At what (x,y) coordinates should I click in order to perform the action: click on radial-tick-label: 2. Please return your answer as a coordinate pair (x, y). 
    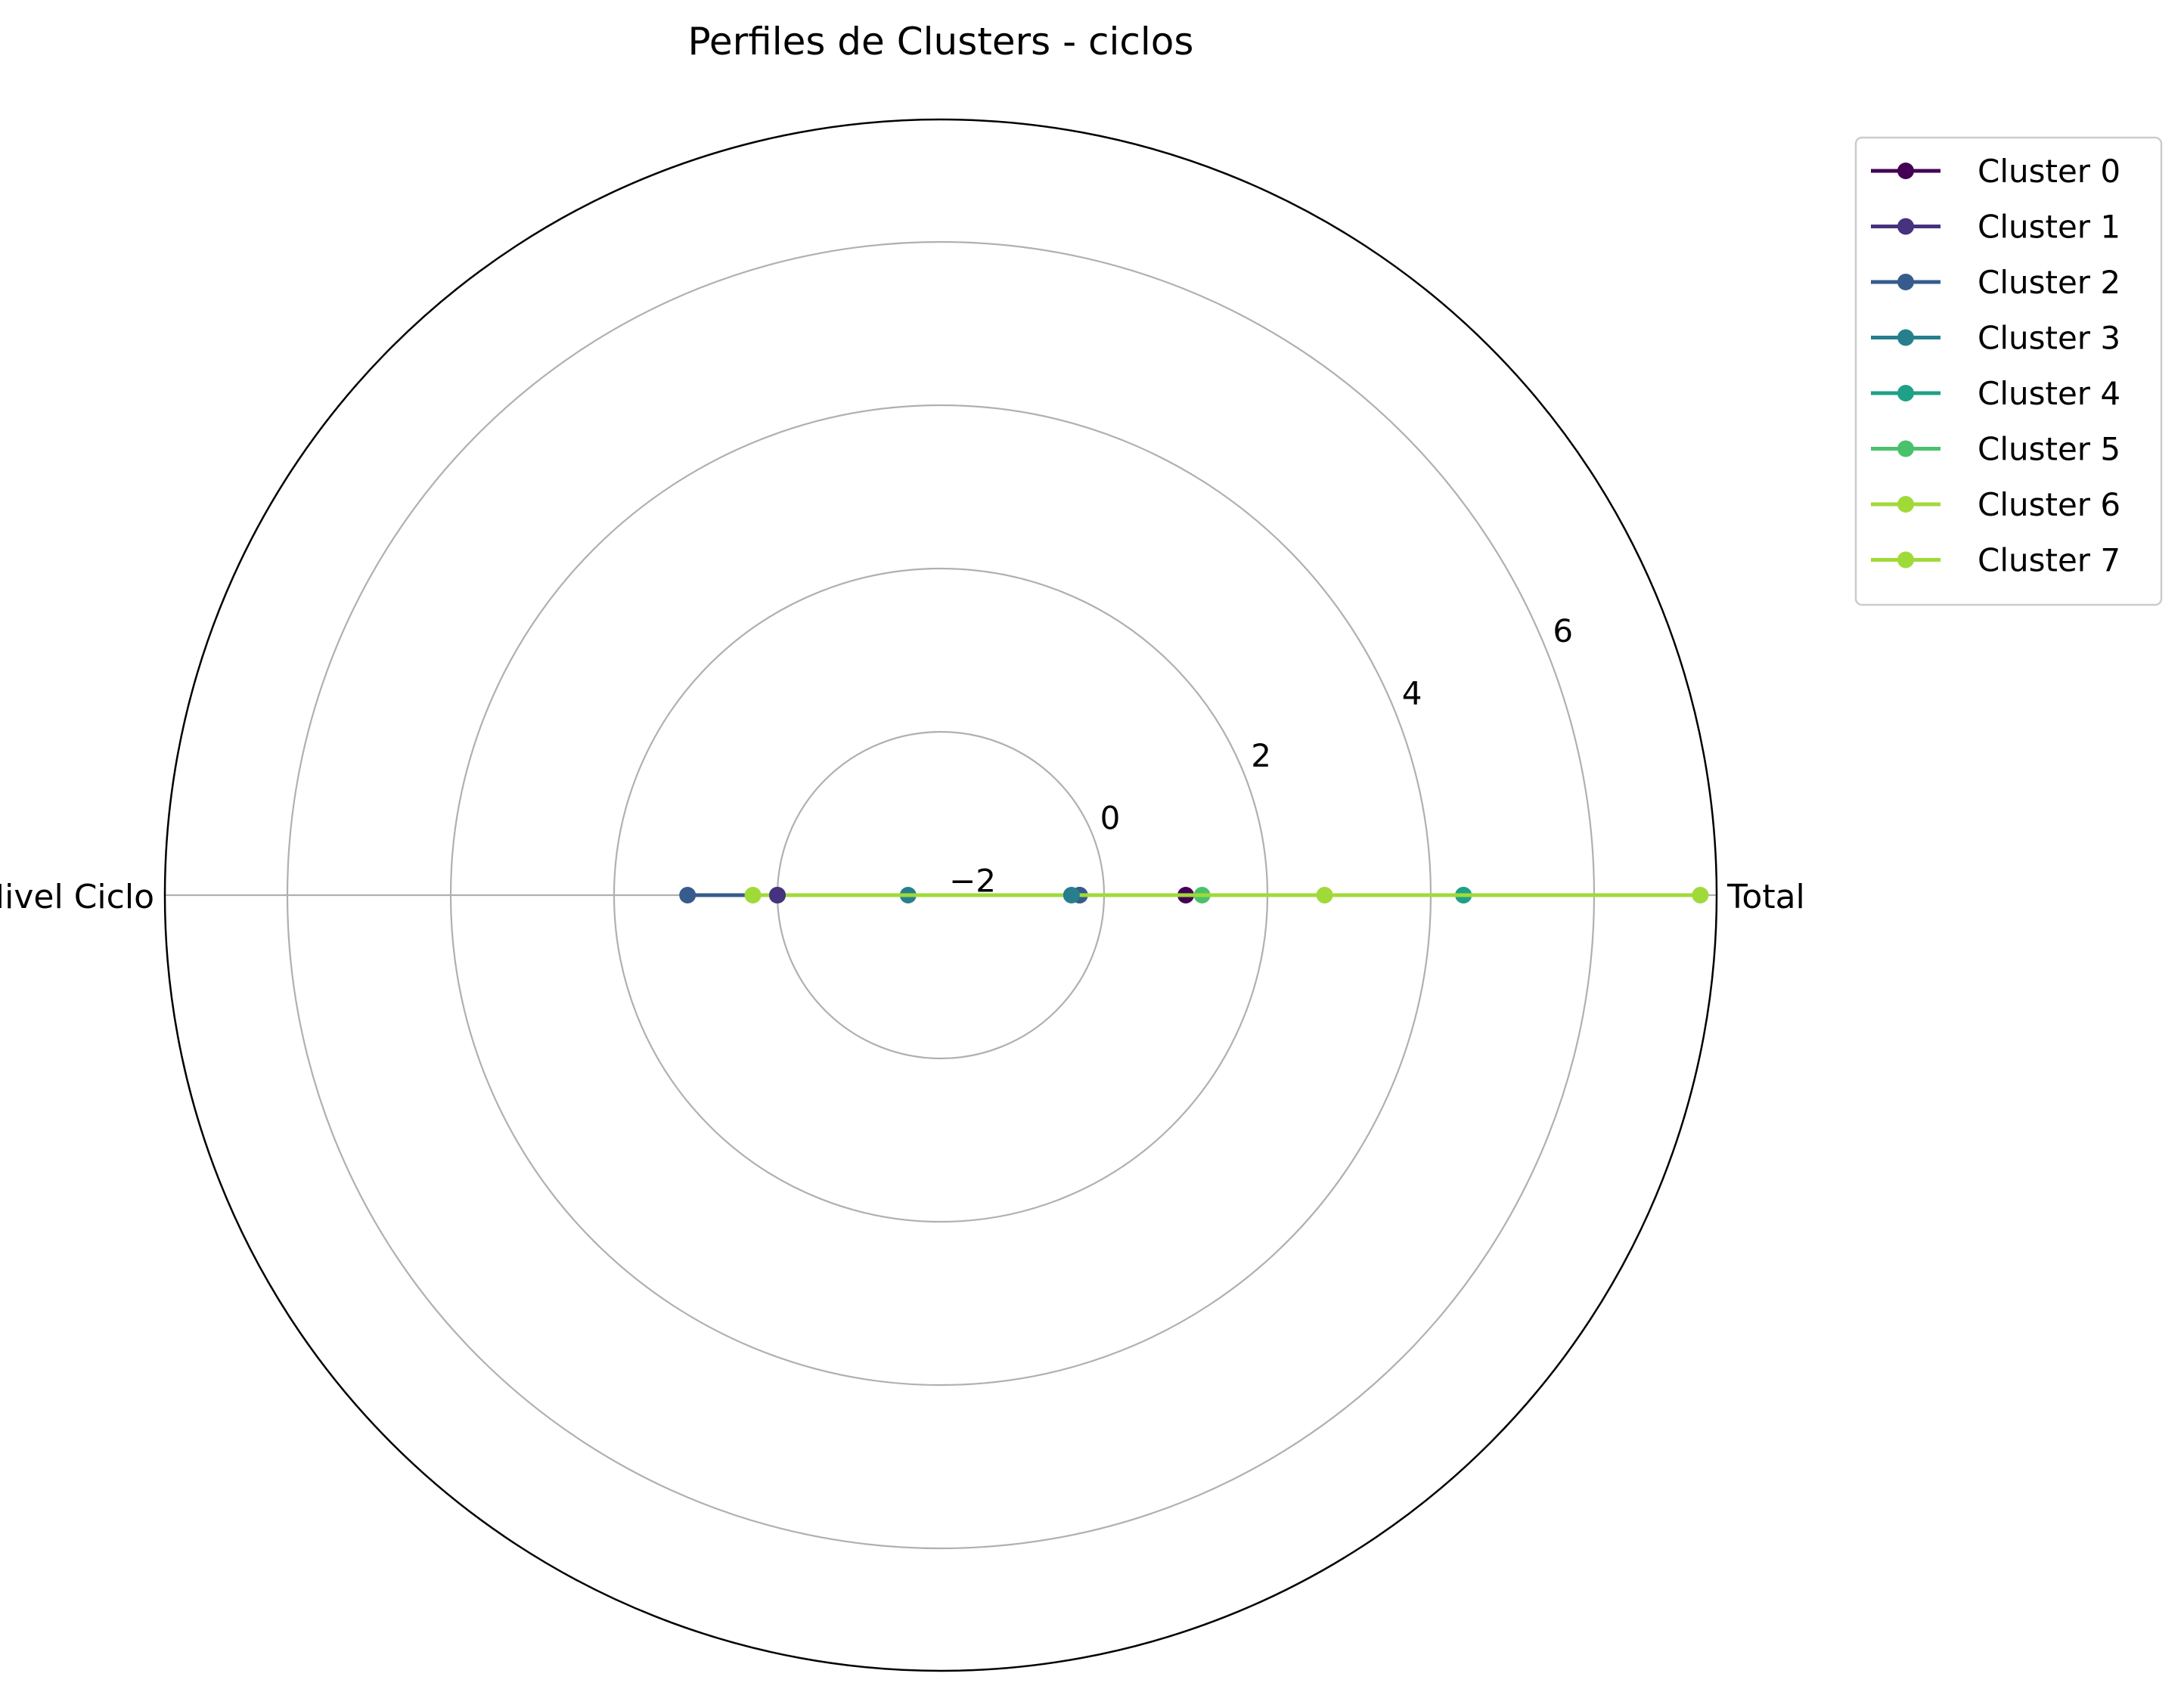
    Looking at the image, I should click on (1261, 755).